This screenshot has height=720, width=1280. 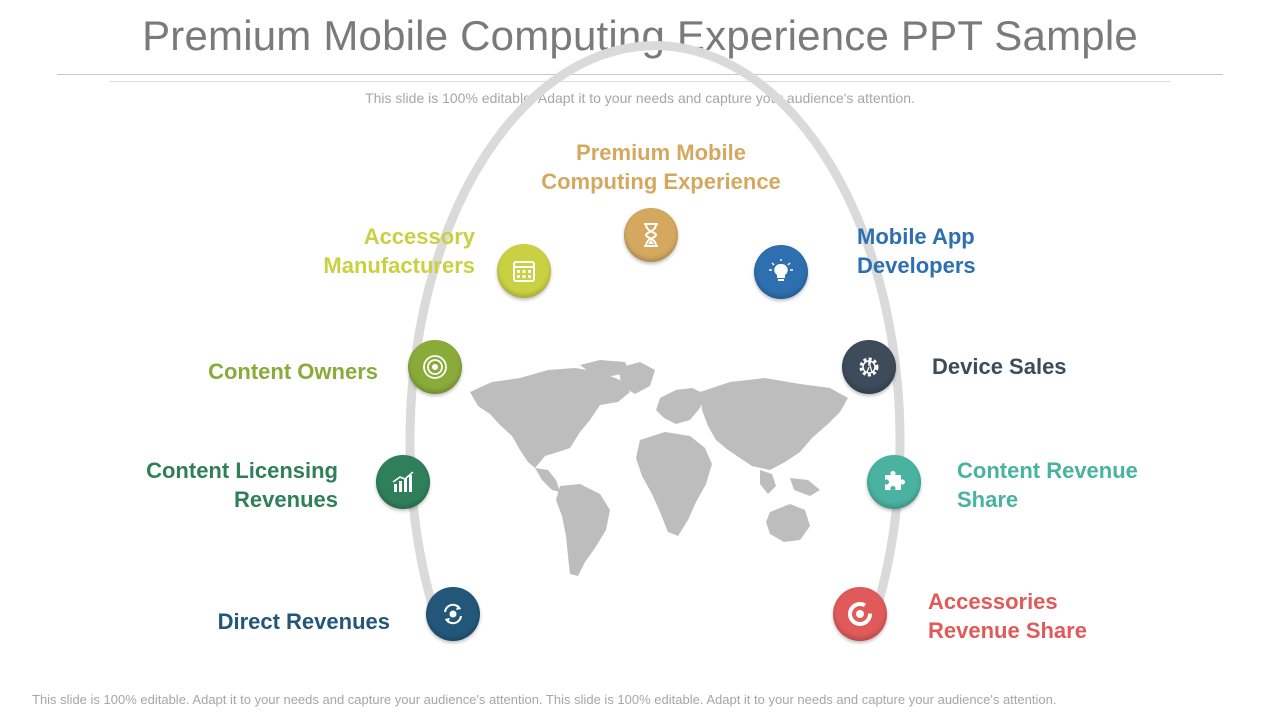 I want to click on label-device-sales: Device Sales, so click(x=1042, y=366).